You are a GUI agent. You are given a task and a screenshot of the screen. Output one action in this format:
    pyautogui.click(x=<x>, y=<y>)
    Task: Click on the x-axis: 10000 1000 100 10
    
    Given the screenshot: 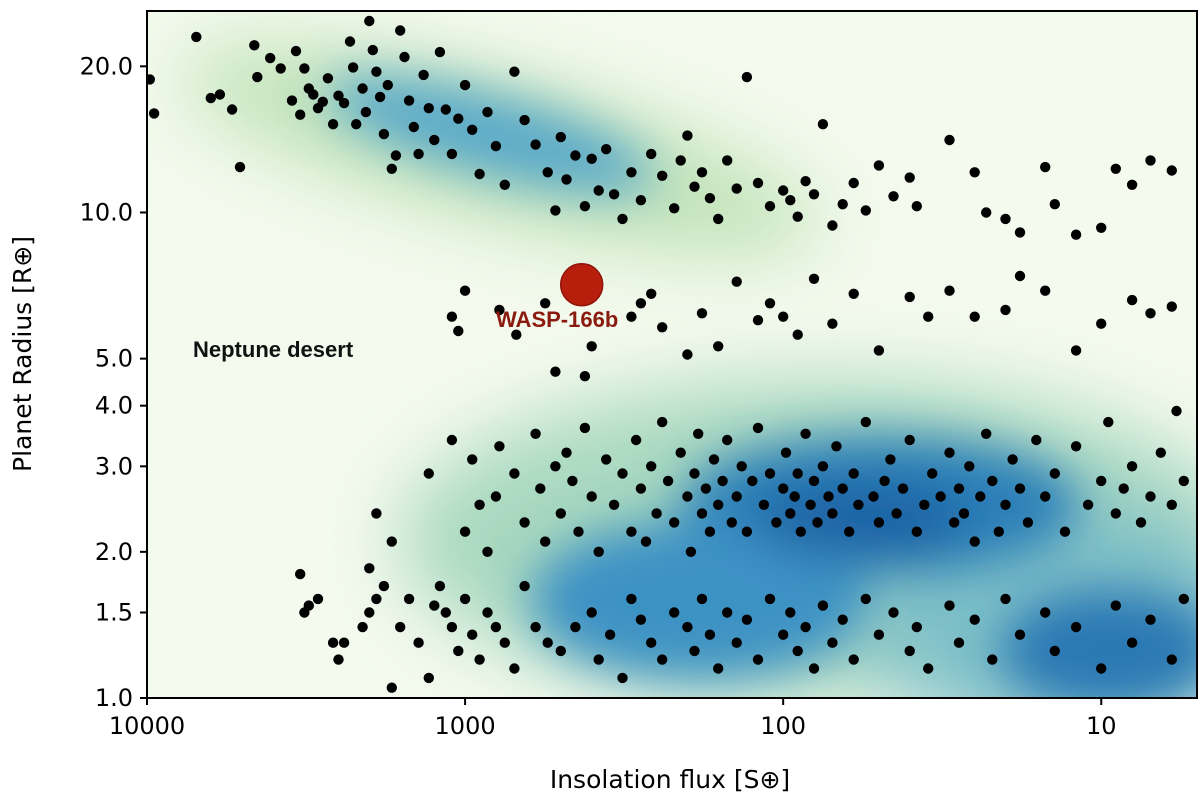 What is the action you would take?
    pyautogui.click(x=613, y=719)
    